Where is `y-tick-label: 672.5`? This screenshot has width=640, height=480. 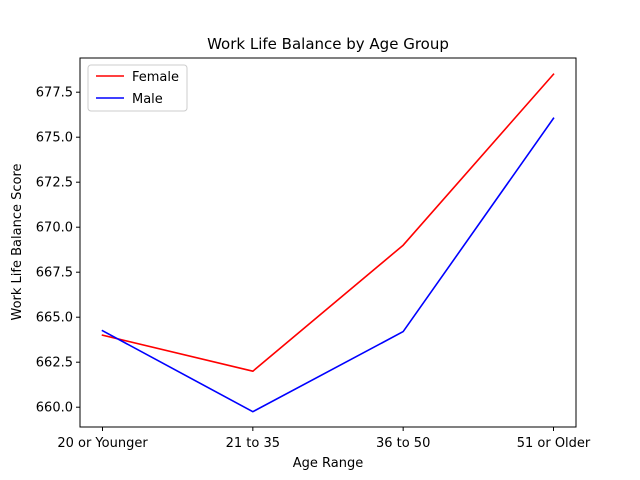 y-tick-label: 672.5 is located at coordinates (54, 183).